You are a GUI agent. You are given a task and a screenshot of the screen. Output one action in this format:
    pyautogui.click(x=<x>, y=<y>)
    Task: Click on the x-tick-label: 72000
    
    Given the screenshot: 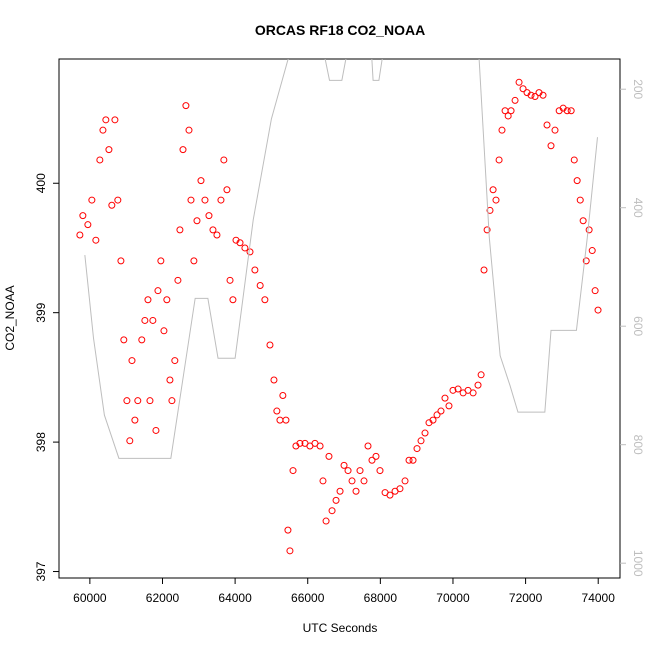 What is the action you would take?
    pyautogui.click(x=526, y=598)
    